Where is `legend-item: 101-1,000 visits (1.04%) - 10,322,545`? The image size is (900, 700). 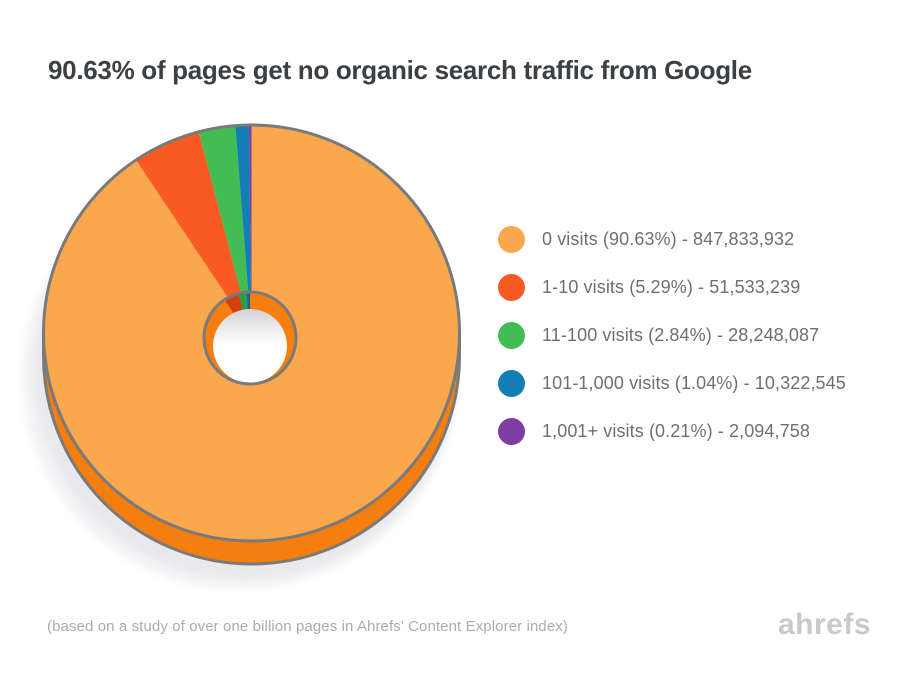
legend-item: 101-1,000 visits (1.04%) - 10,322,545 is located at coordinates (672, 383).